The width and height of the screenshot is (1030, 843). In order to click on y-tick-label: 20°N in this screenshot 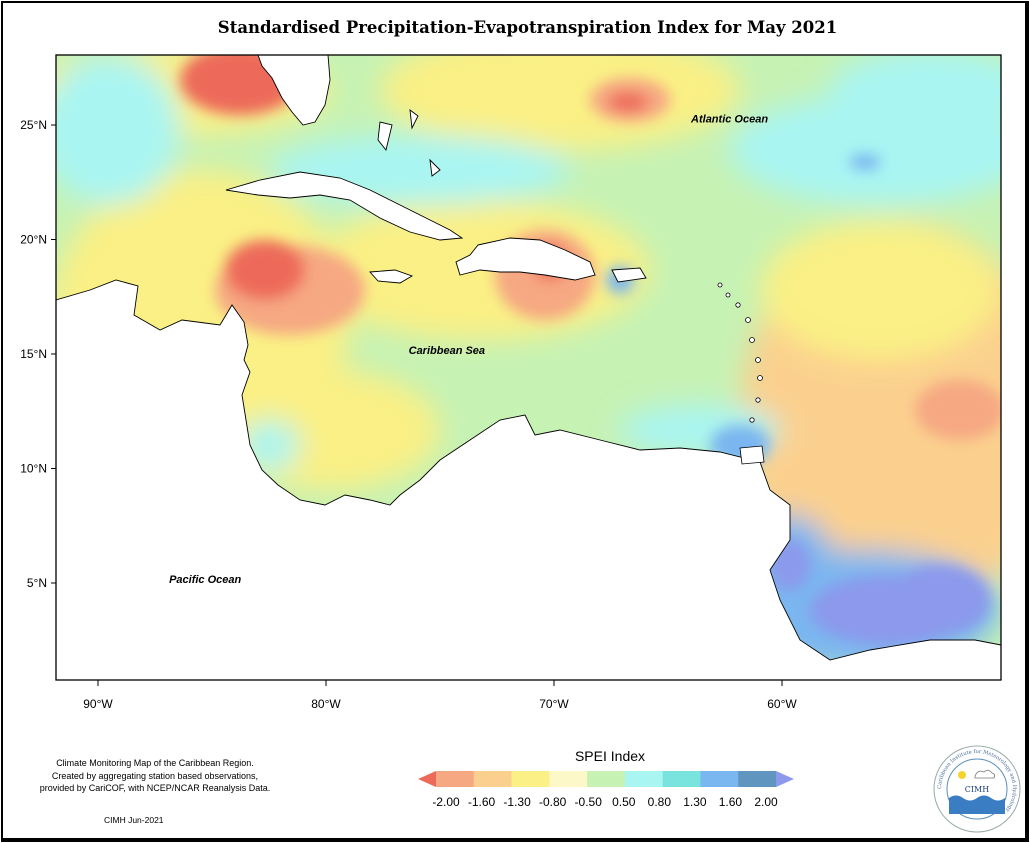, I will do `click(33, 240)`.